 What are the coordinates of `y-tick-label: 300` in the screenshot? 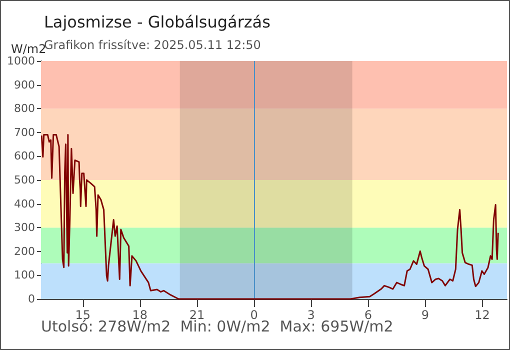 It's located at (24, 227).